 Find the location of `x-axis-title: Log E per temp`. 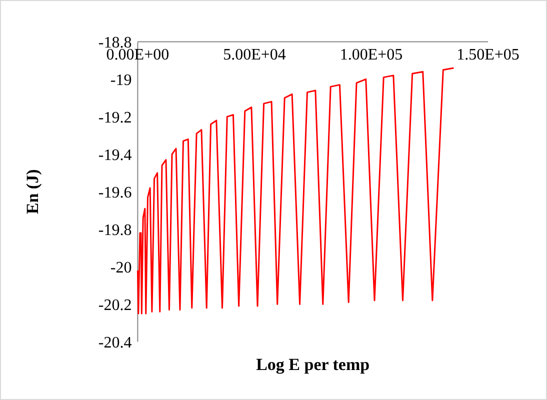

x-axis-title: Log E per temp is located at coordinates (313, 364).